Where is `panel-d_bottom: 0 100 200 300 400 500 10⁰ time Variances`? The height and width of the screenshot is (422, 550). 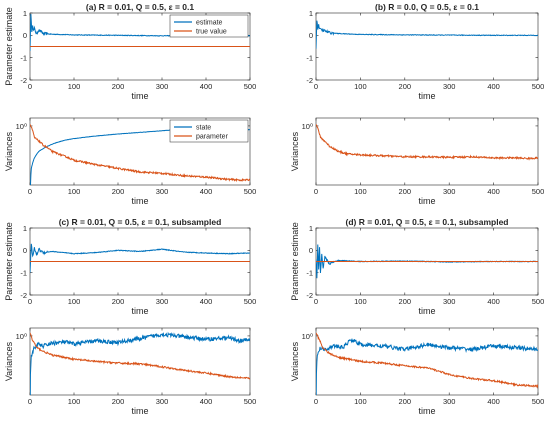
panel-d_bottom: 0 100 200 300 400 500 10⁰ time Variances is located at coordinates (417, 371).